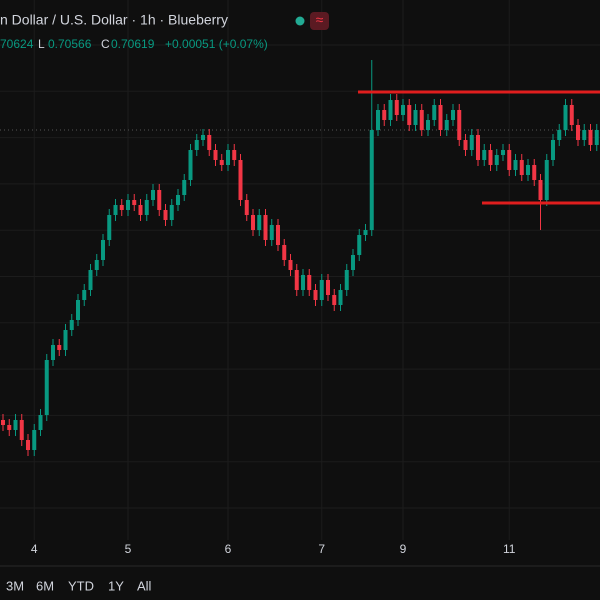 Image resolution: width=600 pixels, height=600 pixels. Describe the element at coordinates (70, 44) in the screenshot. I see `ohlc-value: 0.70566` at that location.